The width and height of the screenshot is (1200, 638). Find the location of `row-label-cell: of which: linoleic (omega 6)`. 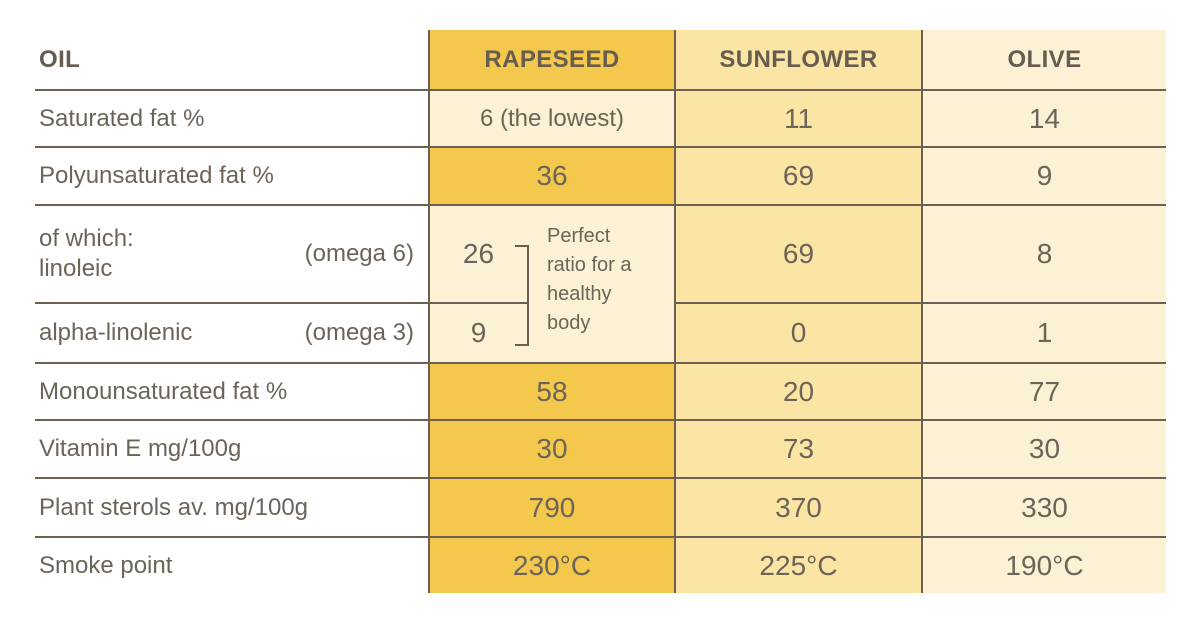

row-label-cell: of which: linoleic (omega 6) is located at coordinates (232, 254).